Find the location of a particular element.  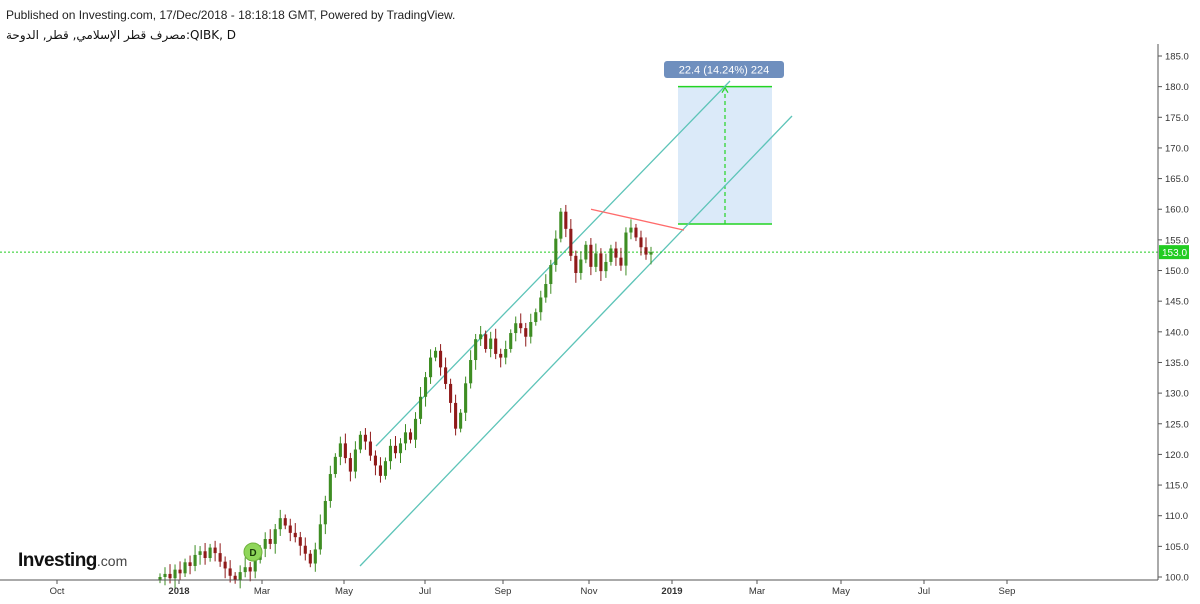

measure-badge: 22.4 (14.24%) 224 is located at coordinates (724, 69).